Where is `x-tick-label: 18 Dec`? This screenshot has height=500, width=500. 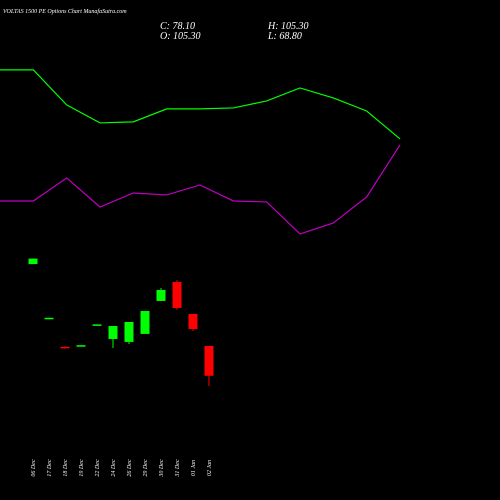 x-tick-label: 18 Dec is located at coordinates (66, 467).